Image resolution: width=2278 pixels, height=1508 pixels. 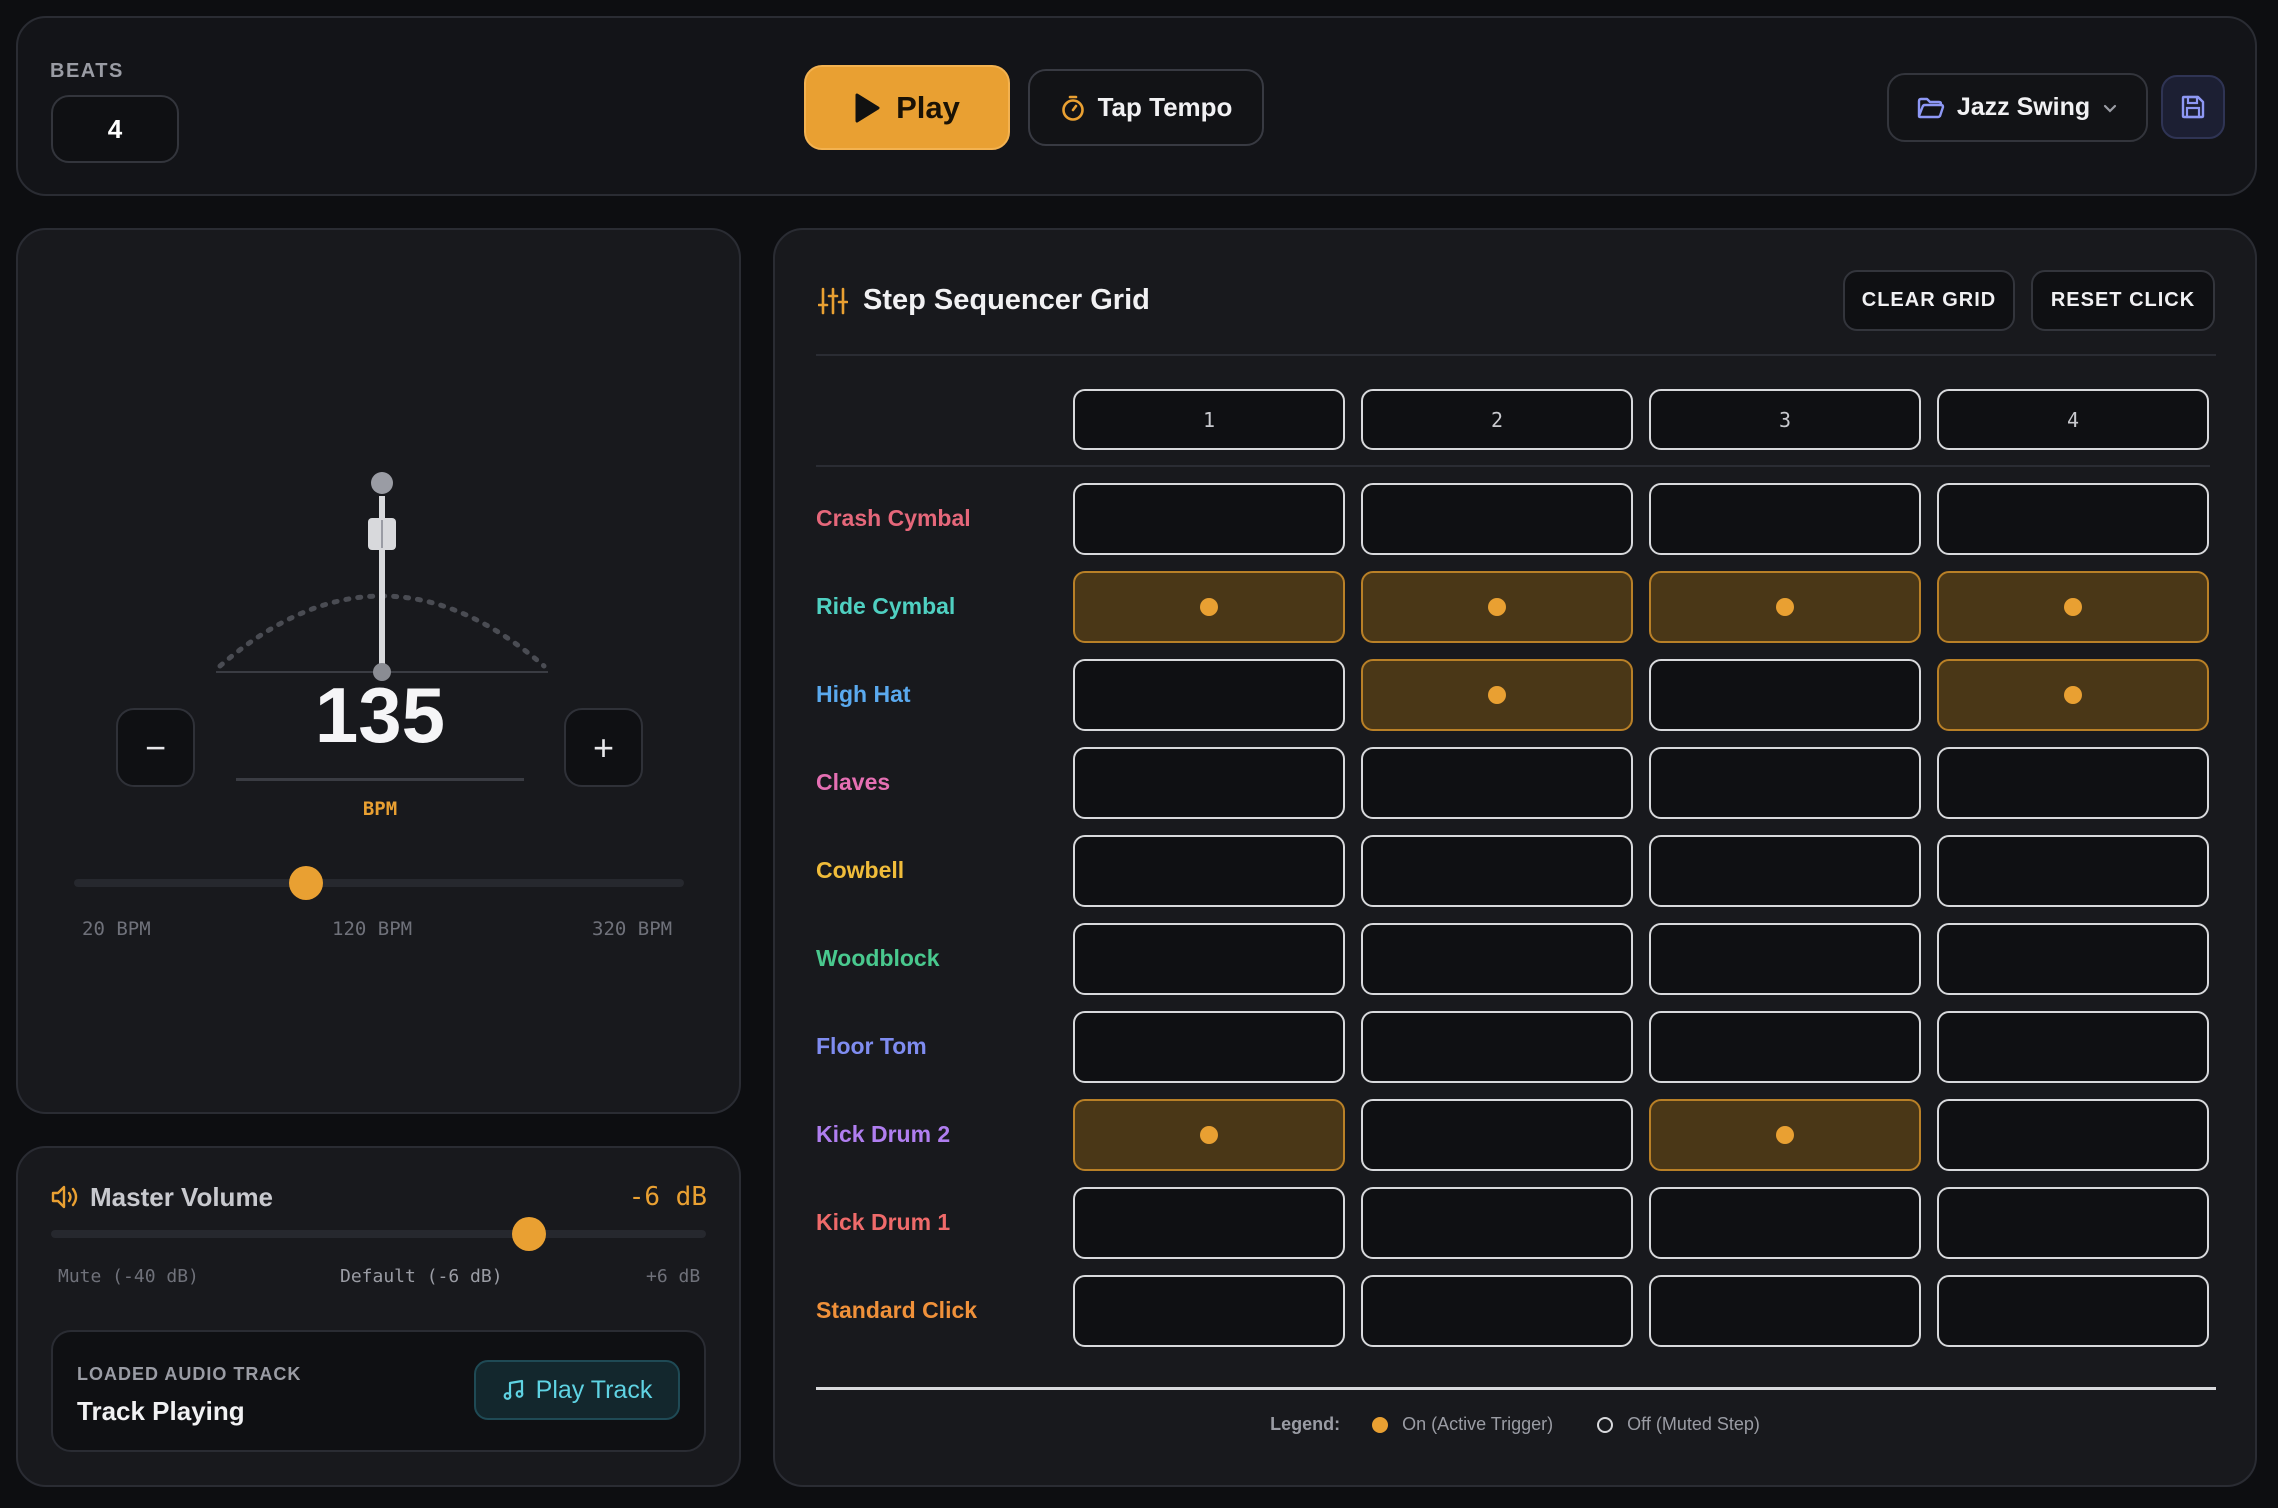 What do you see at coordinates (1516, 355) in the screenshot?
I see `header-divider` at bounding box center [1516, 355].